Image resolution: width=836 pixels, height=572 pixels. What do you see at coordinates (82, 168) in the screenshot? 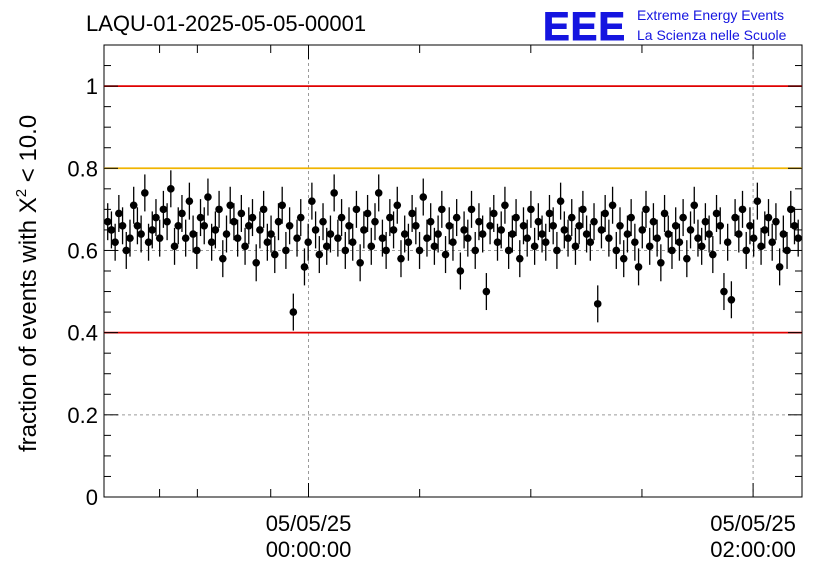
I see `y-tick-label: 0.8` at bounding box center [82, 168].